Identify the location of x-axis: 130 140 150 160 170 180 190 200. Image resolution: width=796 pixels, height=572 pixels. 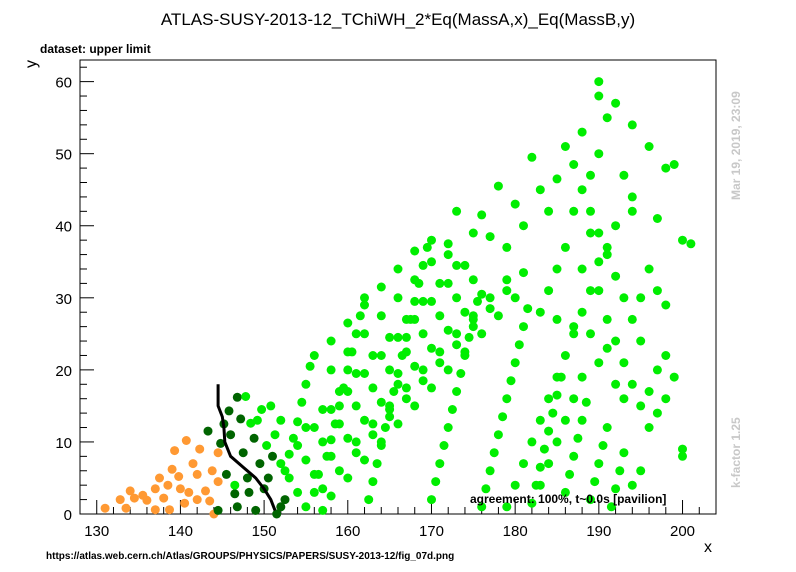
(398, 520).